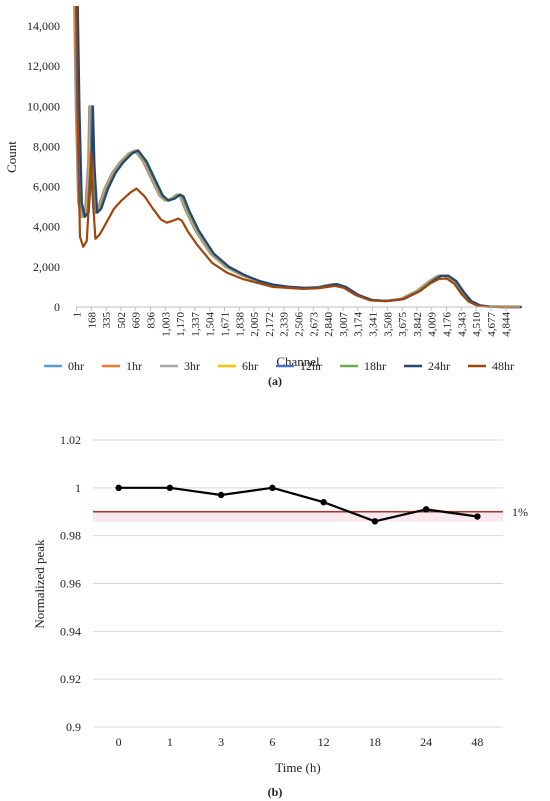 This screenshot has height=801, width=550. Describe the element at coordinates (418, 324) in the screenshot. I see `panel-a-x-tick-label: 3,842` at that location.